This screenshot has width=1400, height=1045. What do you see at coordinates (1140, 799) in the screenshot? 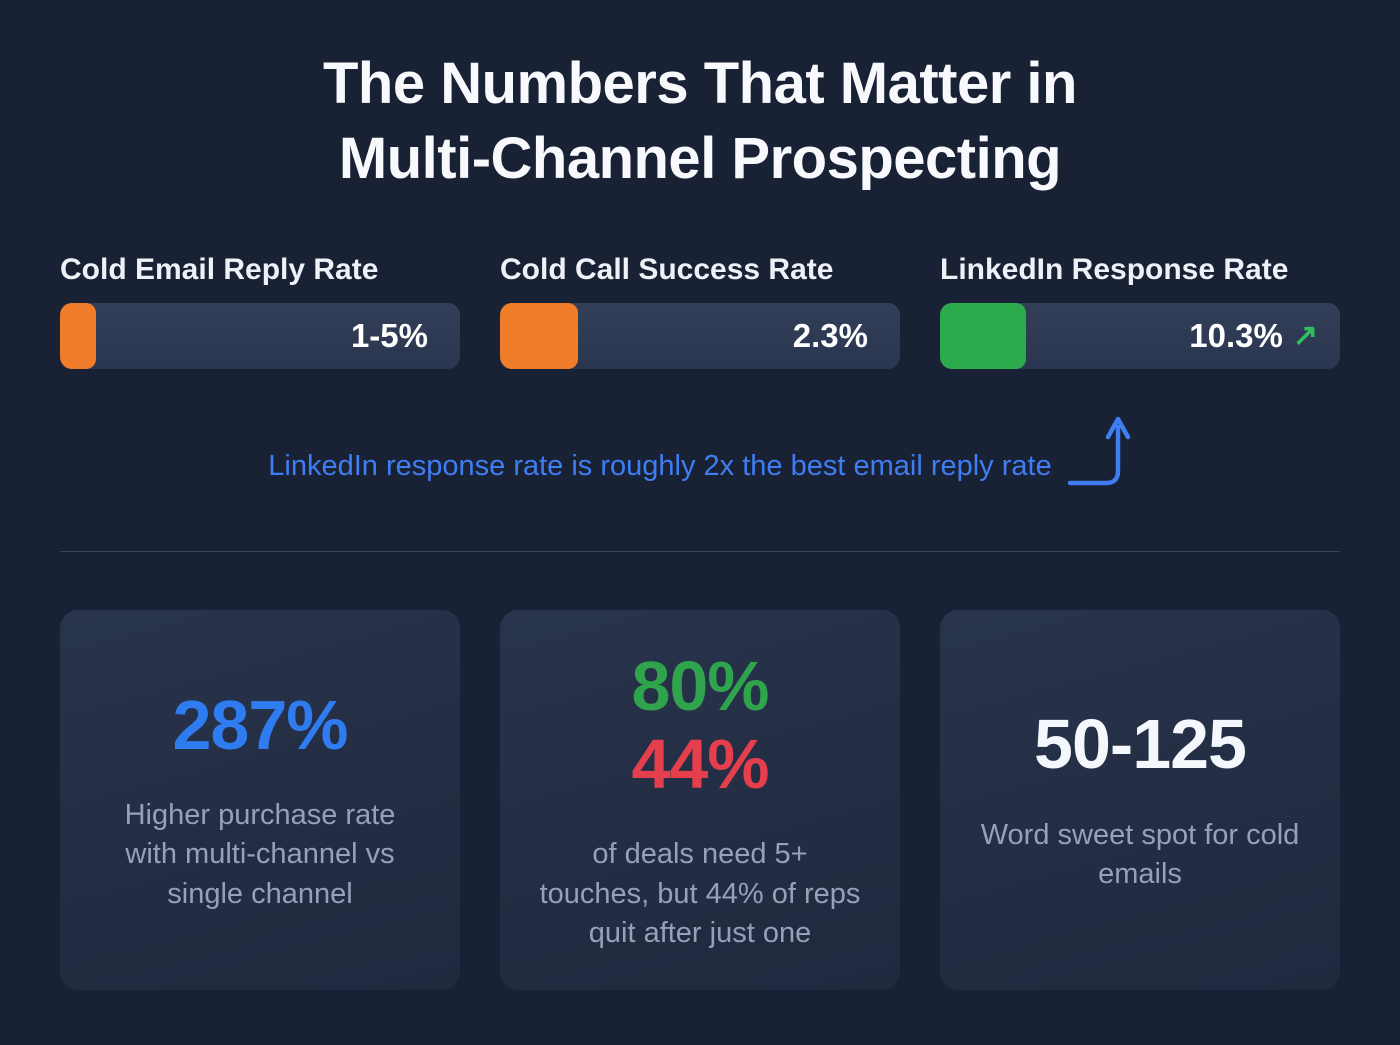
I see `stat-card-word-count: 50-125 Word sweet spot for cold emails` at bounding box center [1140, 799].